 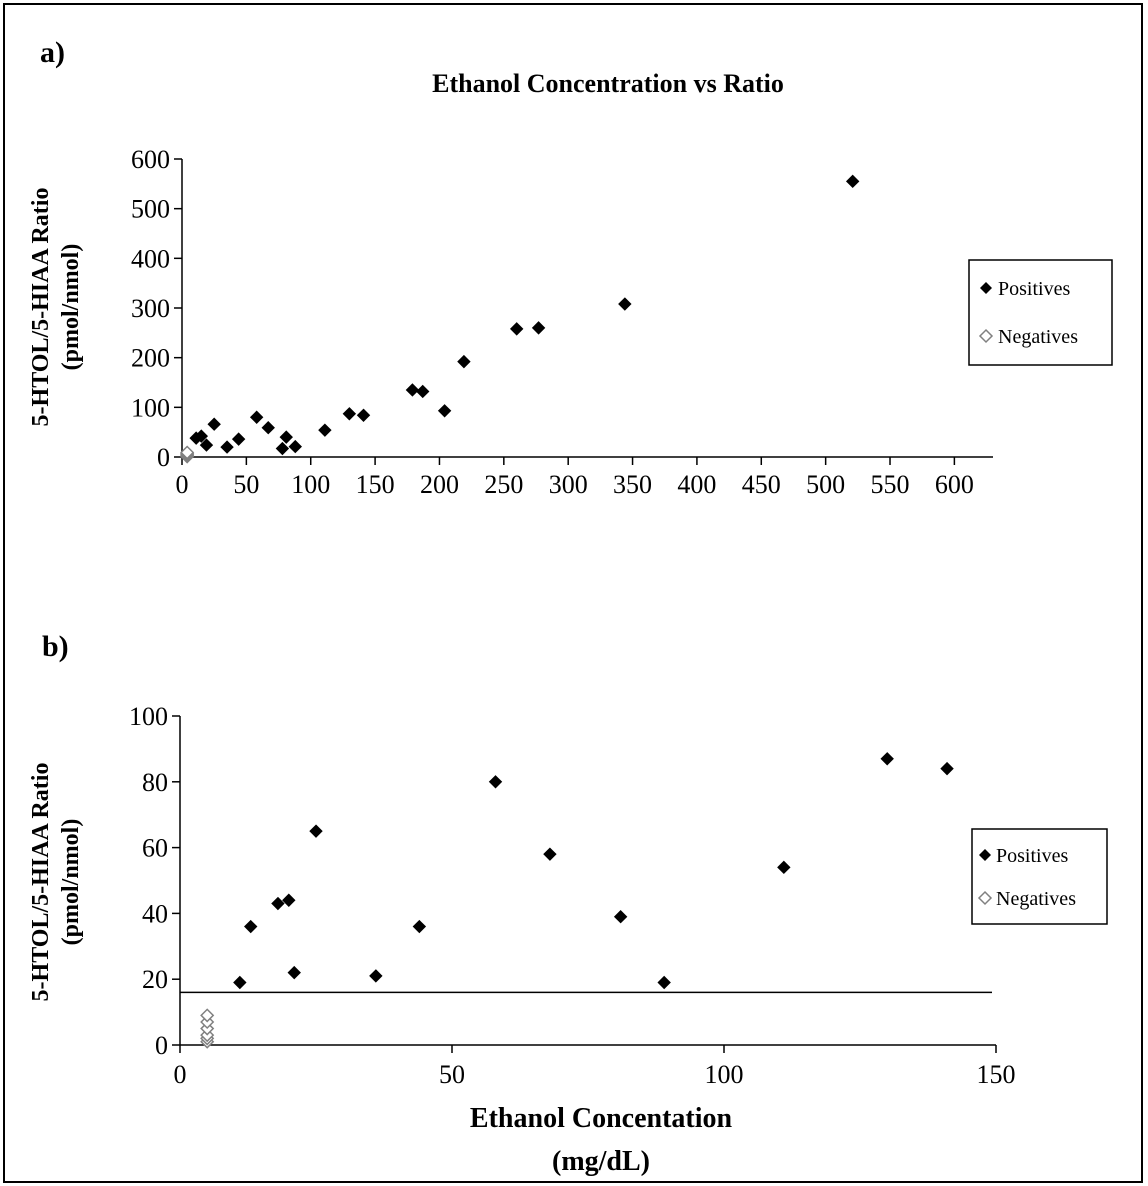 I want to click on x-tick-label: 250, so click(x=503, y=484).